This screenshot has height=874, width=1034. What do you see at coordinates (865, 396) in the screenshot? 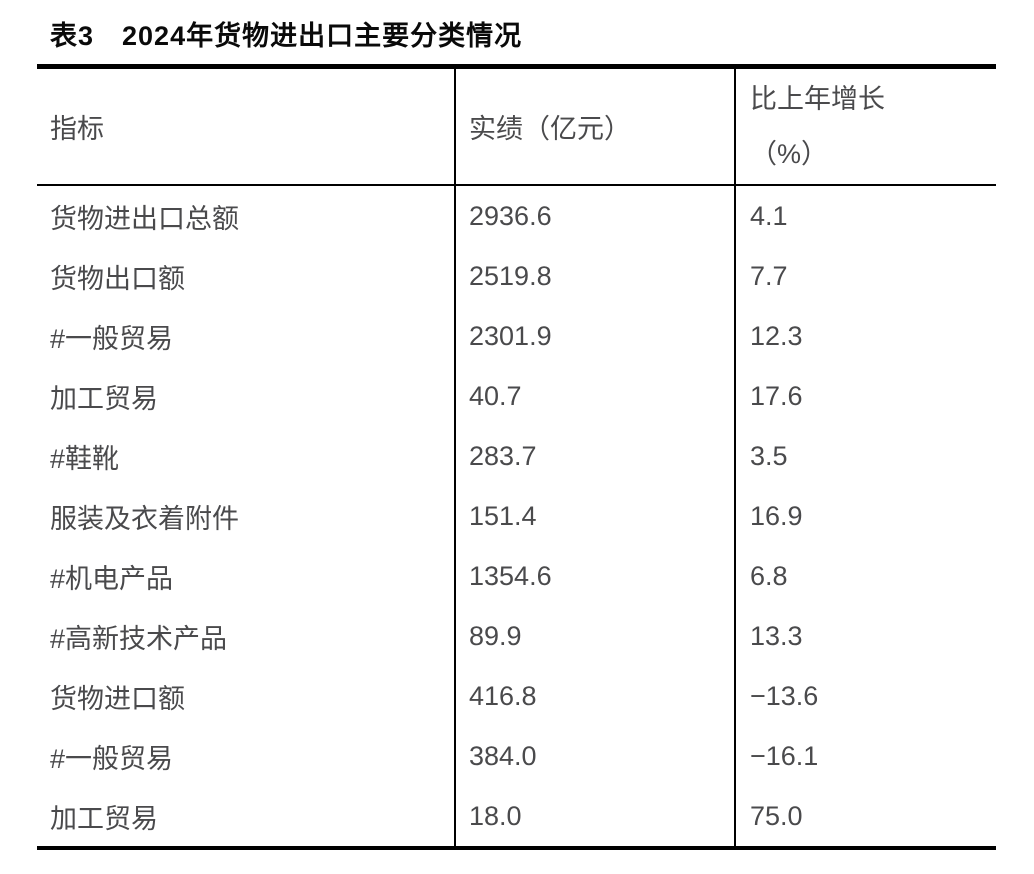
I see `growth-cell: 17.6` at bounding box center [865, 396].